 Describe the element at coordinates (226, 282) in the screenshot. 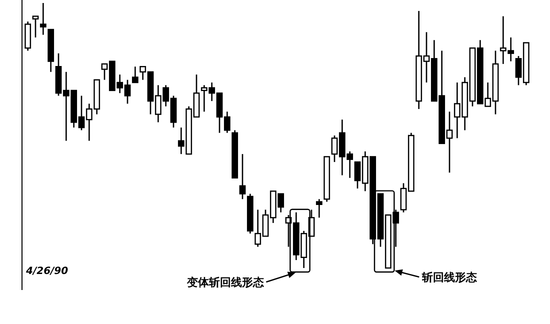

I see `text: 变体斩回线形态` at that location.